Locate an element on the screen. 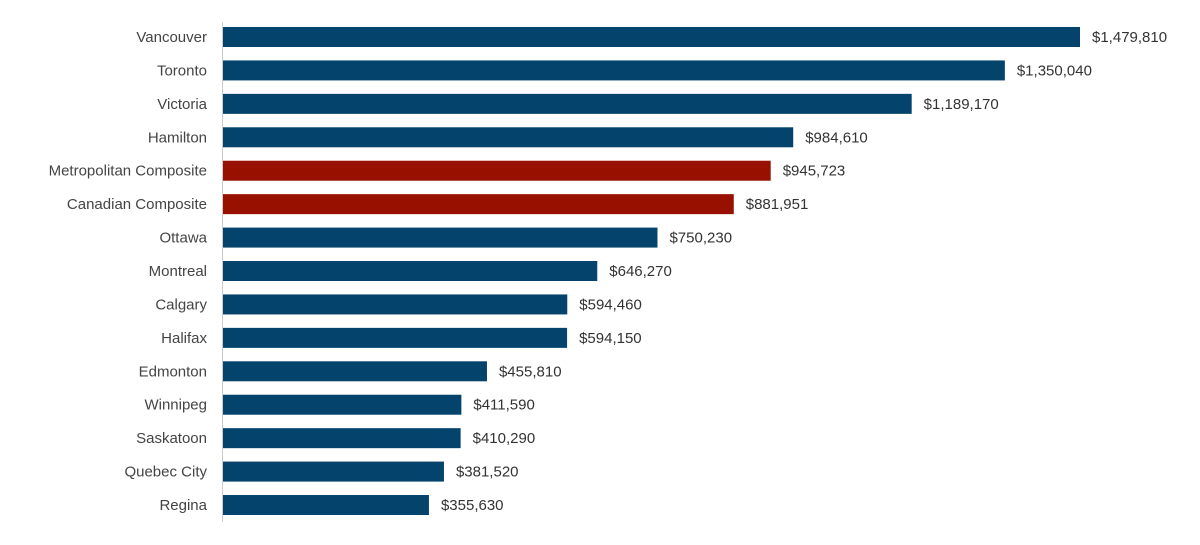  bar-quebec-city is located at coordinates (333, 471).